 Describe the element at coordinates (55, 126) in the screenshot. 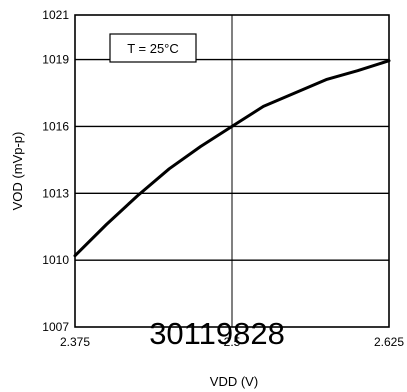

I see `y-tick-label: 1016` at that location.